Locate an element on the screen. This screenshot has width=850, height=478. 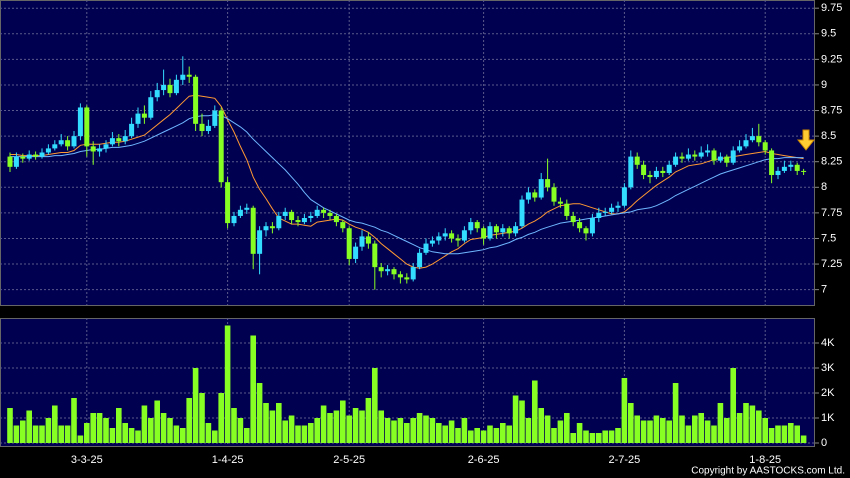
y-tick-label: 0 is located at coordinates (824, 443).